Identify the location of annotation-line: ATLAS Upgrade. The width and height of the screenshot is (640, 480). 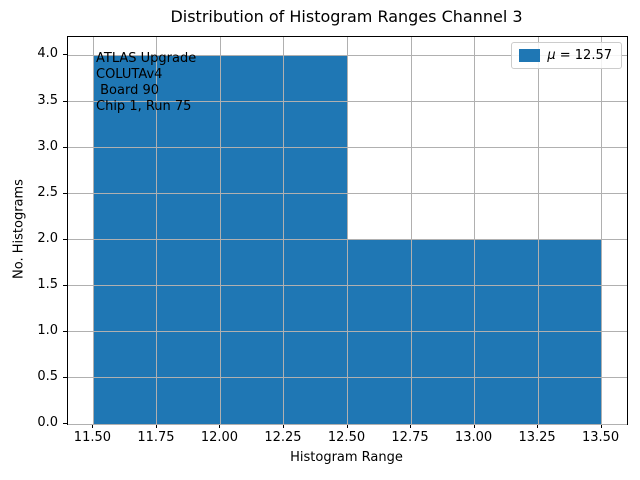
(146, 58).